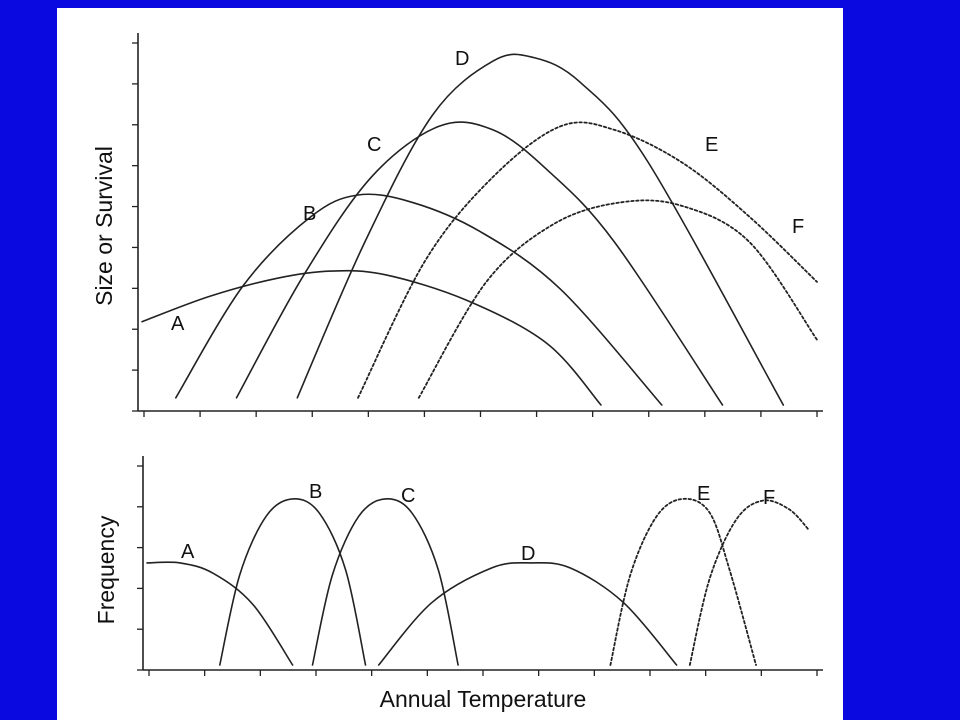 Image resolution: width=960 pixels, height=720 pixels. Describe the element at coordinates (106, 569) in the screenshot. I see `bottom-y-axis-label: Frequency` at that location.